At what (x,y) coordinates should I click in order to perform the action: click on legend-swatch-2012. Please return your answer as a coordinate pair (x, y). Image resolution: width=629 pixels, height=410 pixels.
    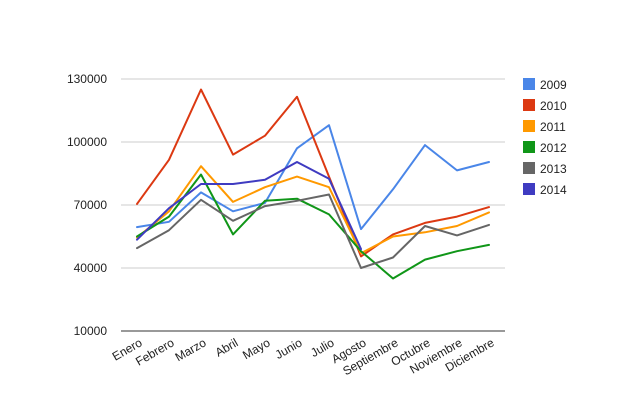
    Looking at the image, I should click on (529, 147).